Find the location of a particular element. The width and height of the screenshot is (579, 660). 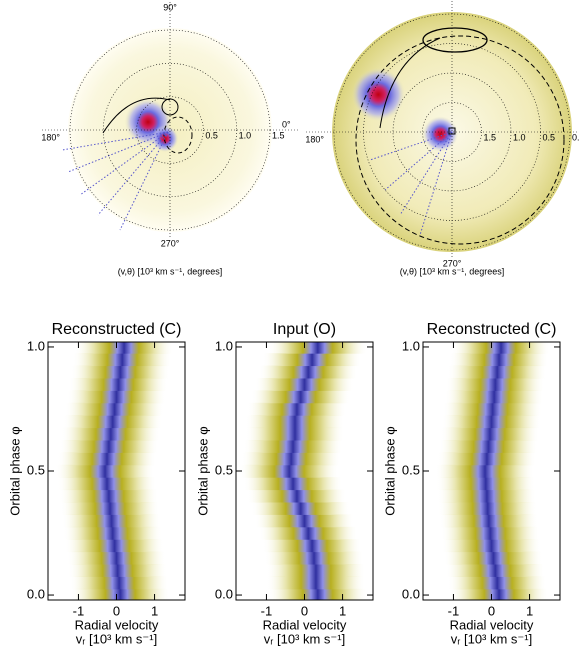

angle-label: 0° is located at coordinates (286, 124).